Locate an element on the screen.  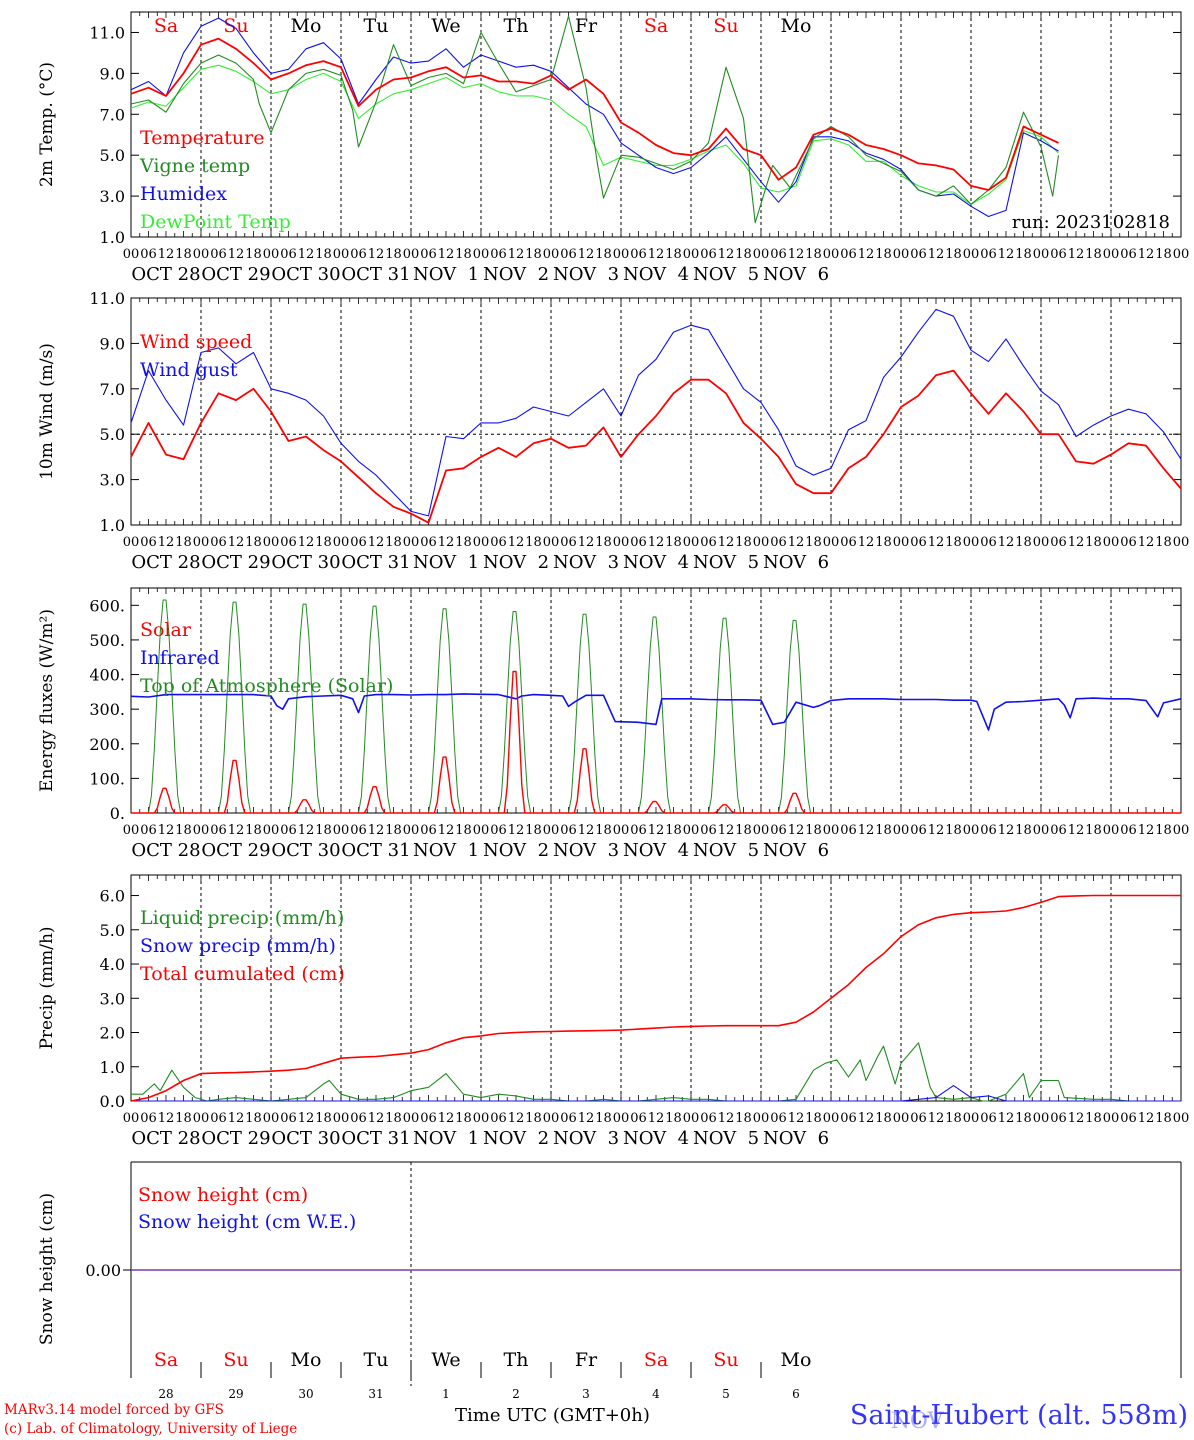
temp-date-label: OCT 29 is located at coordinates (235, 274).